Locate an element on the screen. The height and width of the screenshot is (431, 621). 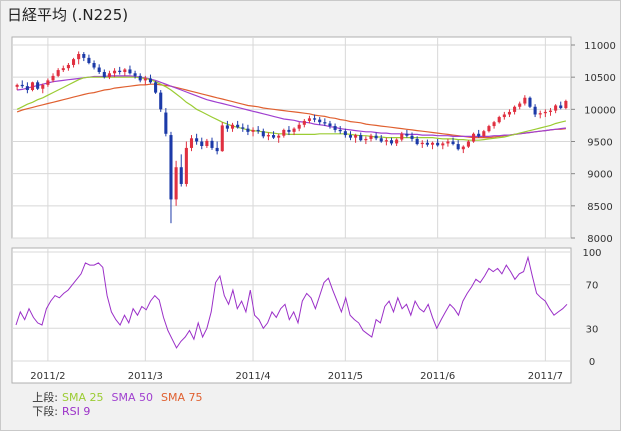
rsi-tick-label: 100 is located at coordinates (591, 253).